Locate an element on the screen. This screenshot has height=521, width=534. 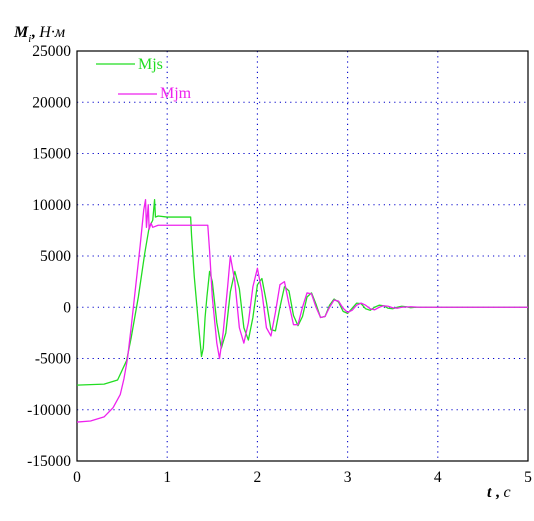
x-tick-label: 2 is located at coordinates (258, 477).